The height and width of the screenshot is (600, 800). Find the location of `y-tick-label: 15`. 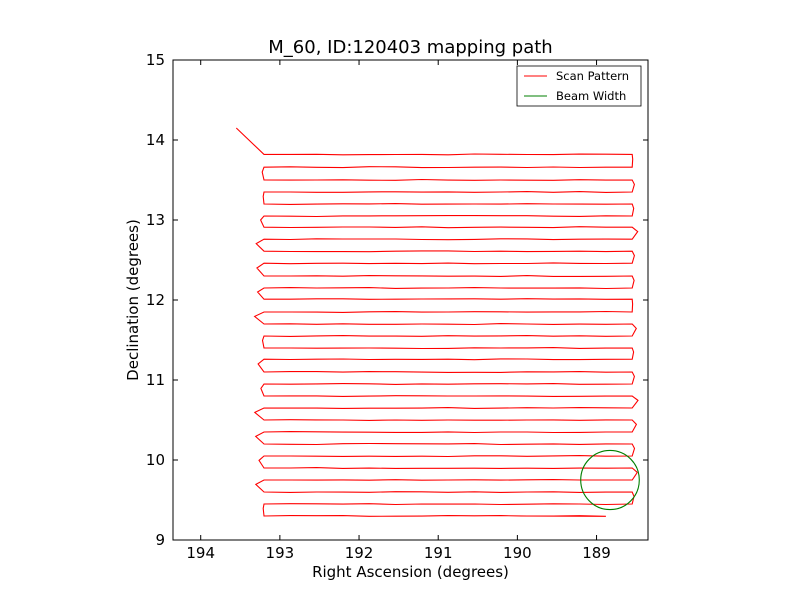

y-tick-label: 15 is located at coordinates (155, 60).